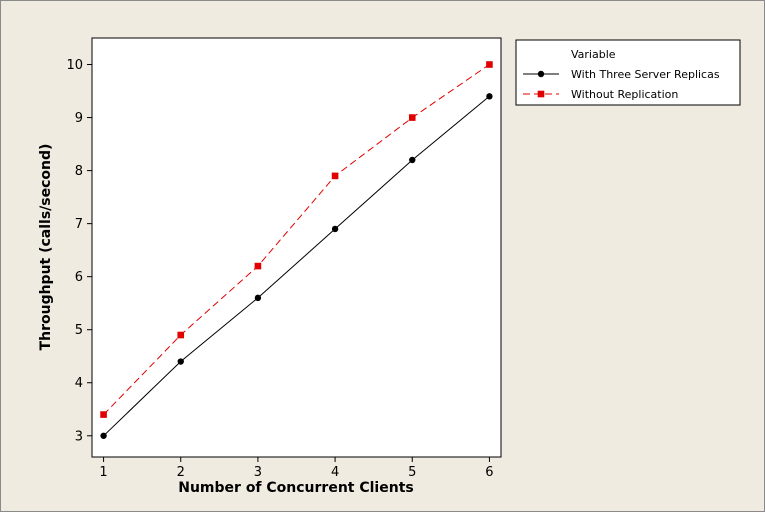 The height and width of the screenshot is (513, 765). Describe the element at coordinates (645, 74) in the screenshot. I see `legend-label-with-replicas: With Three Server Replicas` at that location.